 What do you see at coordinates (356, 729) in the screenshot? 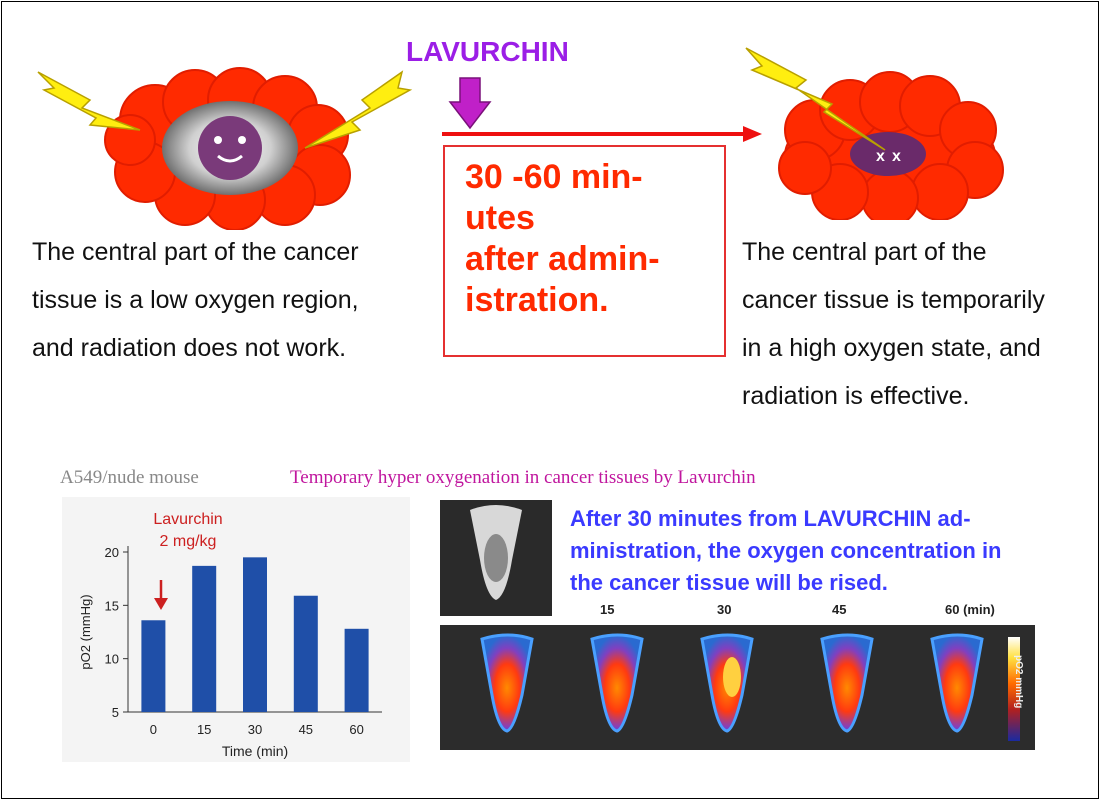
I see `x-tick-label: 60` at bounding box center [356, 729].